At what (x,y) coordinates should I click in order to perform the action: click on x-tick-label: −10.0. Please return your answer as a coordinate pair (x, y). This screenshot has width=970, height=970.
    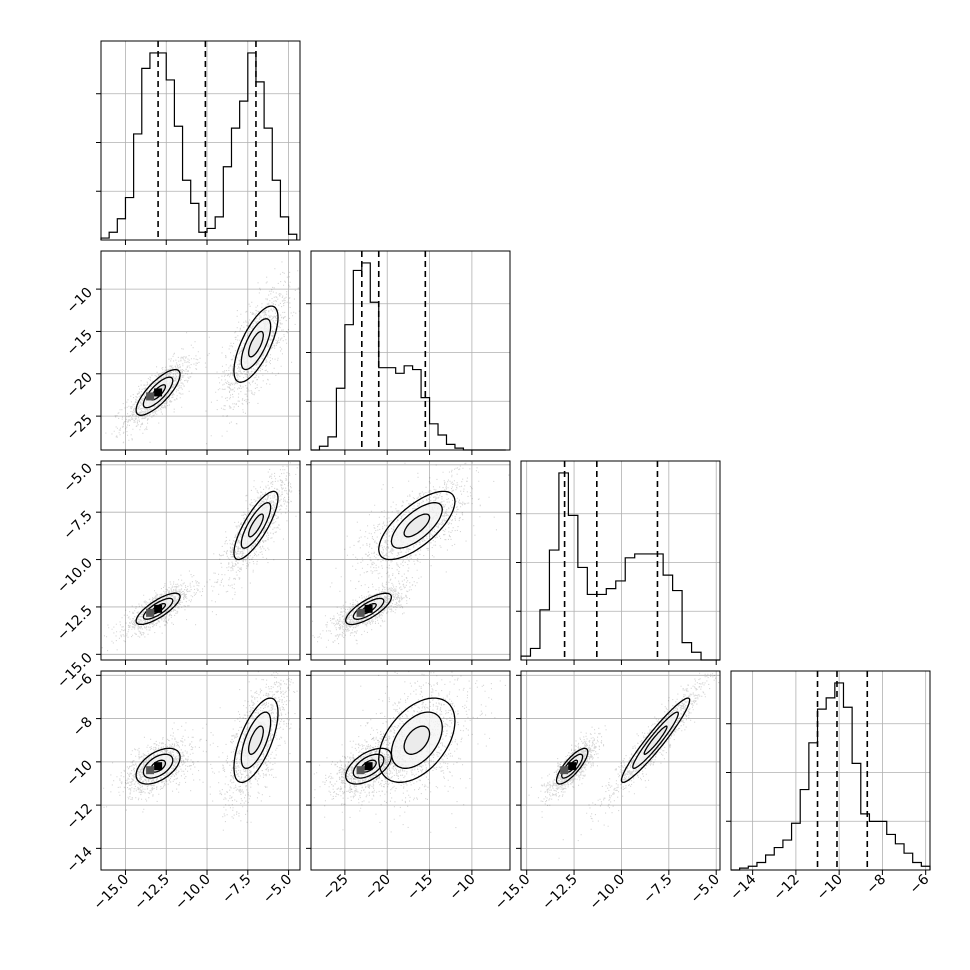
    Looking at the image, I should click on (193, 893).